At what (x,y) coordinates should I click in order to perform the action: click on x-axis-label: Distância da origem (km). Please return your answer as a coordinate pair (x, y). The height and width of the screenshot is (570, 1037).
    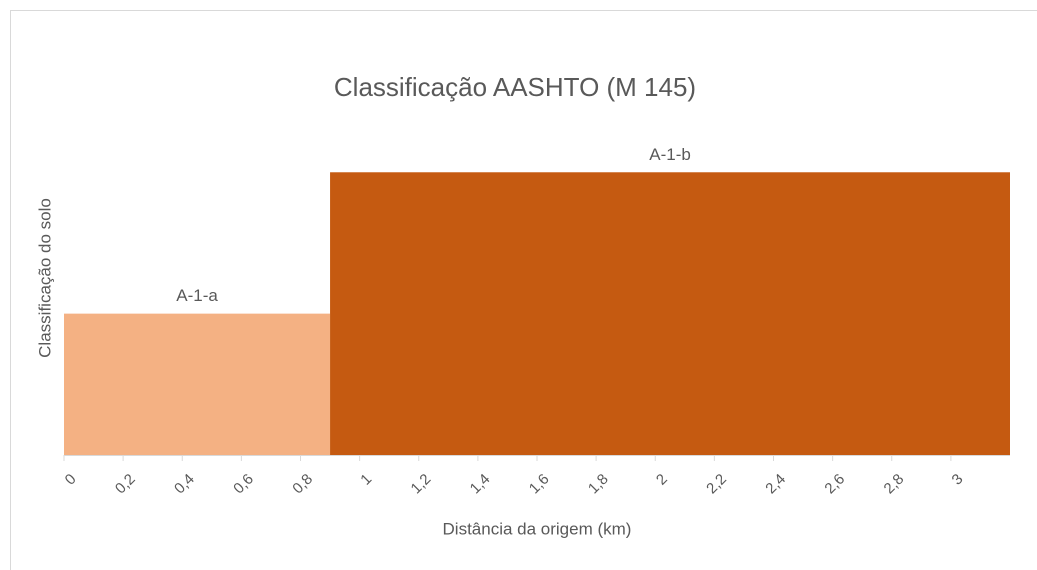
    Looking at the image, I should click on (537, 528).